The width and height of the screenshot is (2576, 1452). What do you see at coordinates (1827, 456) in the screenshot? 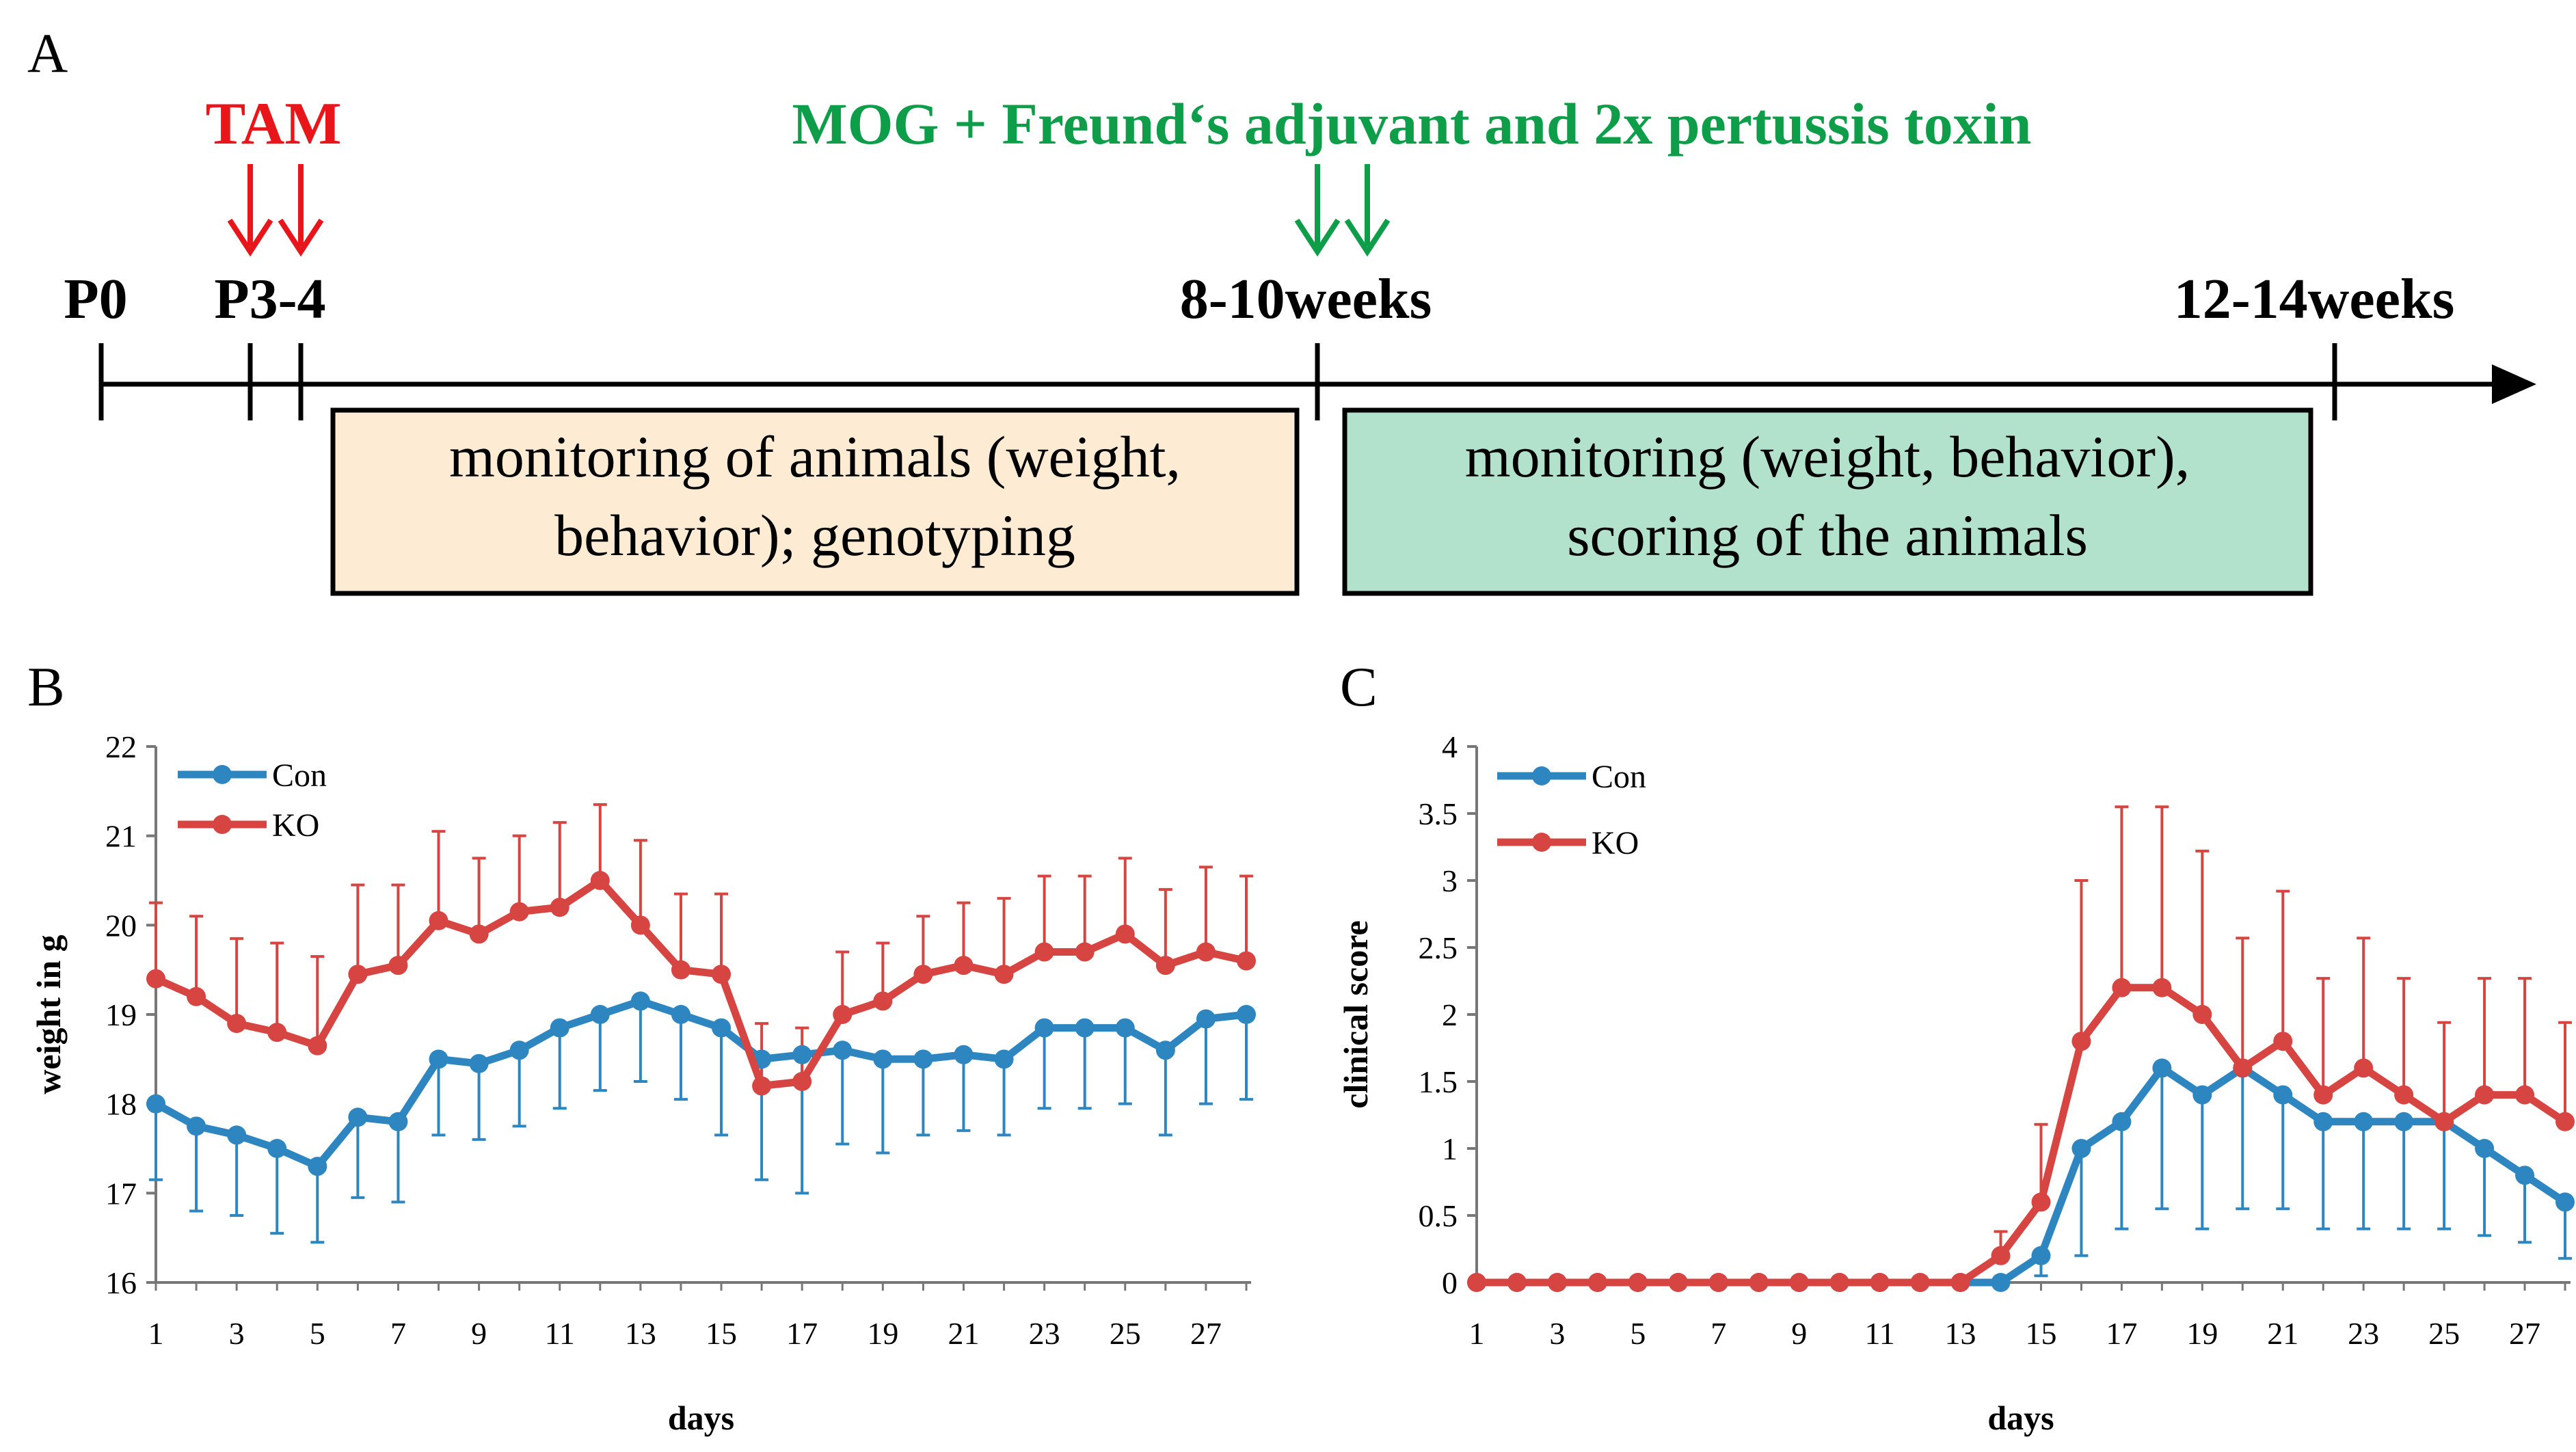
I see `monitoring-box-post-line1: monitoring (weight, behavior),` at bounding box center [1827, 456].